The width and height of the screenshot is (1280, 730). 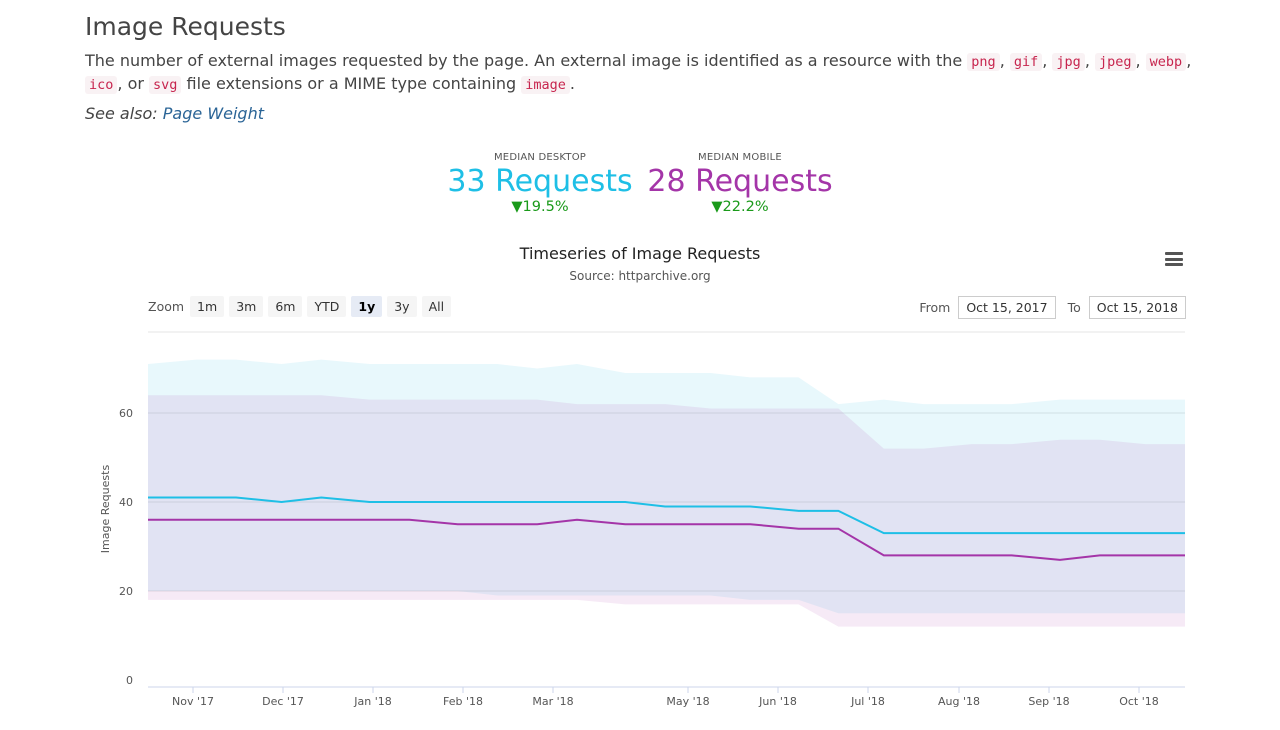 What do you see at coordinates (463, 701) in the screenshot?
I see `x-tick-label-3: Feb '18` at bounding box center [463, 701].